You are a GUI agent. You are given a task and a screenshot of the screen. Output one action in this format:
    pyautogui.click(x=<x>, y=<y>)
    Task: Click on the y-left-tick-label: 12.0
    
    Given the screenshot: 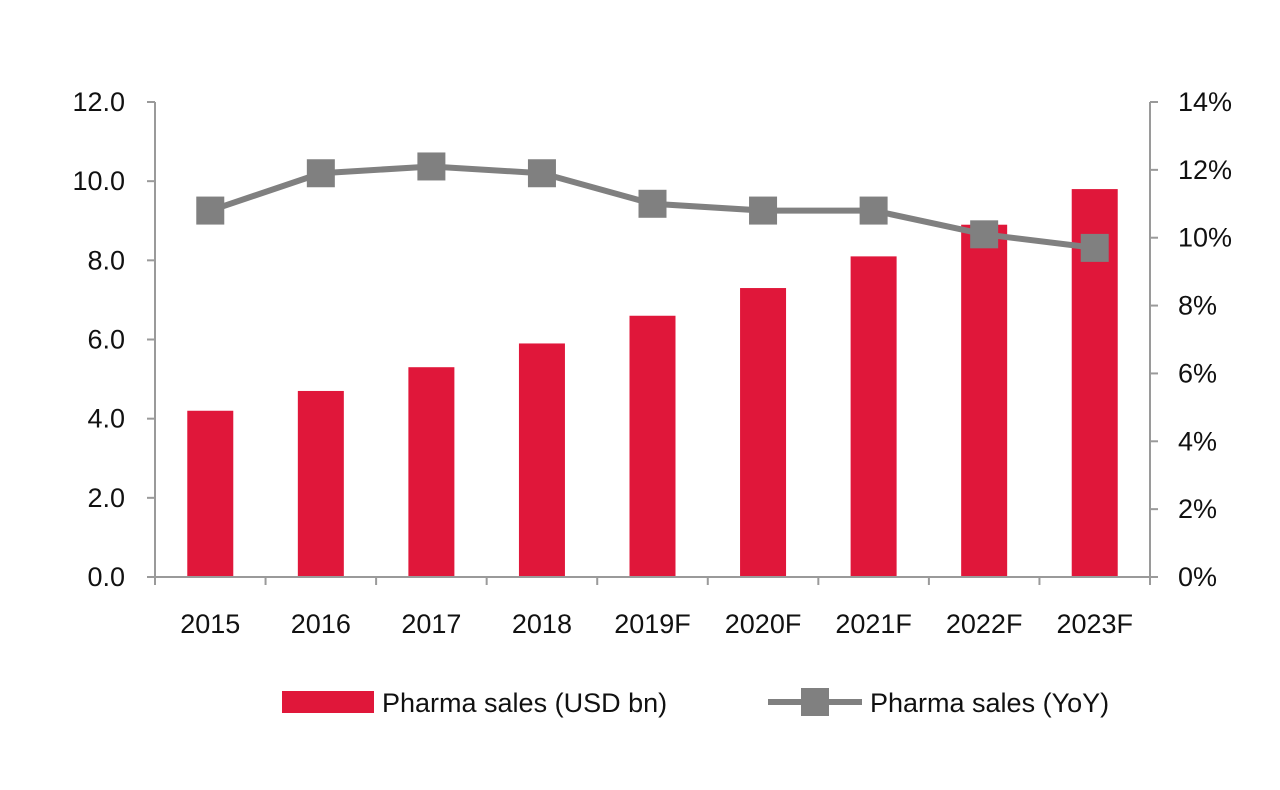 What is the action you would take?
    pyautogui.click(x=98, y=102)
    